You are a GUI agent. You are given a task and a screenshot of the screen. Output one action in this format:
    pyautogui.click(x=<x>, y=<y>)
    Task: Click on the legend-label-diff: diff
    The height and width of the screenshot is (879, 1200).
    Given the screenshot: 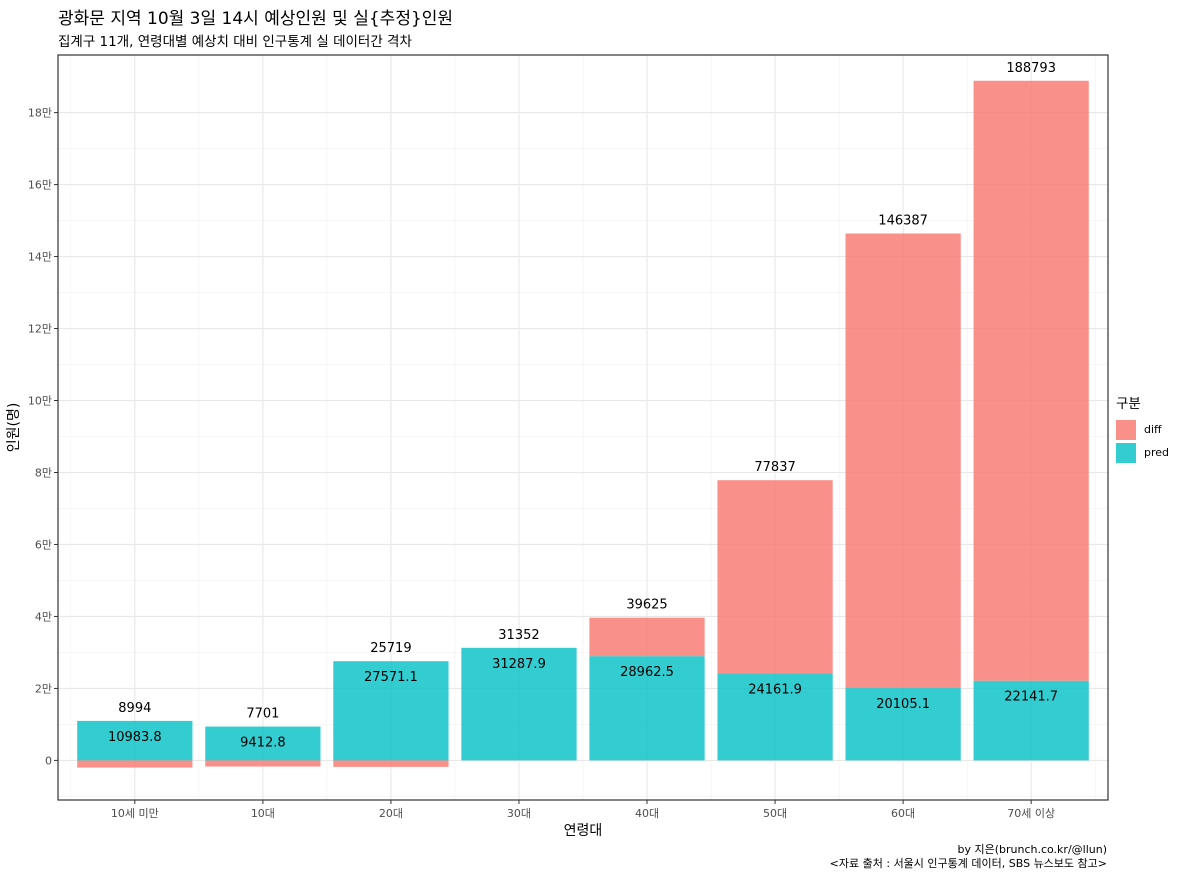 What is the action you would take?
    pyautogui.click(x=1153, y=429)
    